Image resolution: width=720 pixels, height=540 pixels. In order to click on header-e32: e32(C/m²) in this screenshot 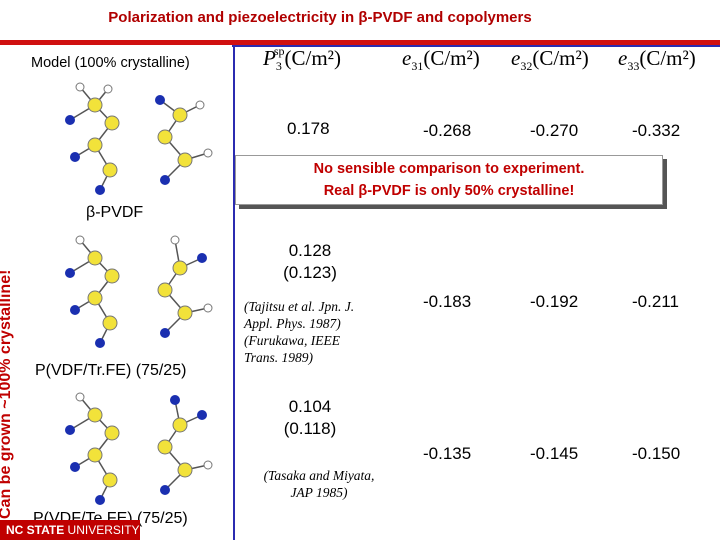, I will do `click(550, 60)`.